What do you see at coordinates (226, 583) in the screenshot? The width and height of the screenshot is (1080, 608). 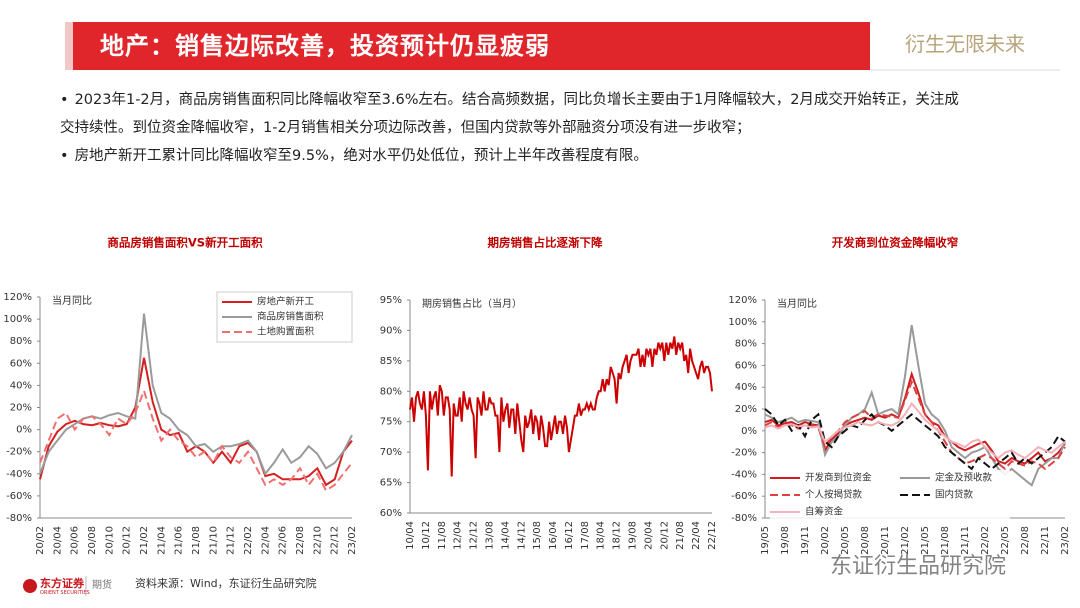 I see `source-note: 资料来源：Wind，东证衍生品研究院` at bounding box center [226, 583].